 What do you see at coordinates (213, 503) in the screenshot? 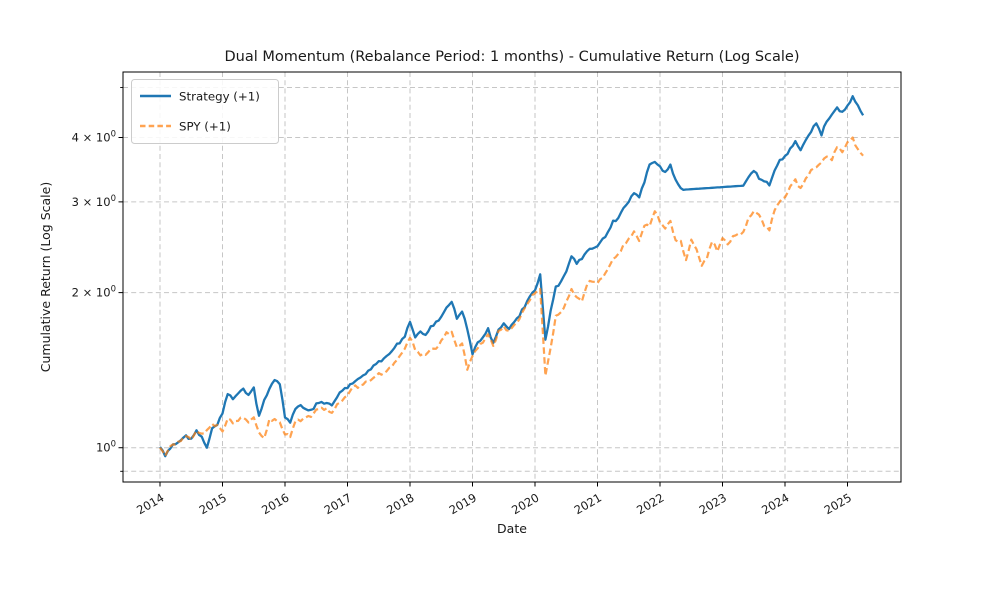
I see `x-tick-label: 2015` at bounding box center [213, 503].